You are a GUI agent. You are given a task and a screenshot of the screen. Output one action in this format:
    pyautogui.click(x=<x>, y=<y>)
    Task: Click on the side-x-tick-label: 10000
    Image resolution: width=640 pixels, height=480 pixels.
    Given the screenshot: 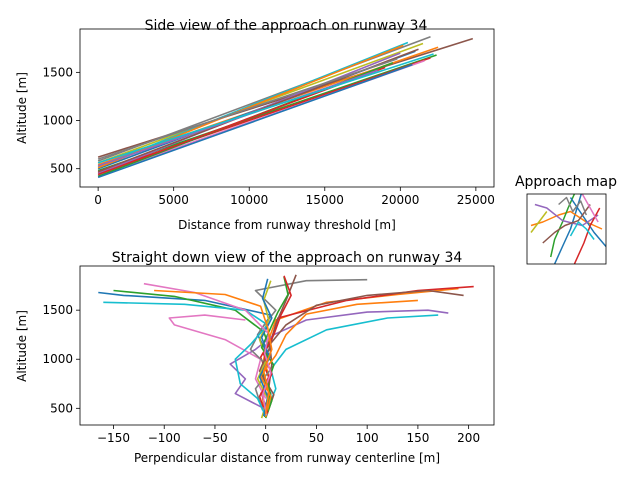 What is the action you would take?
    pyautogui.click(x=249, y=200)
    